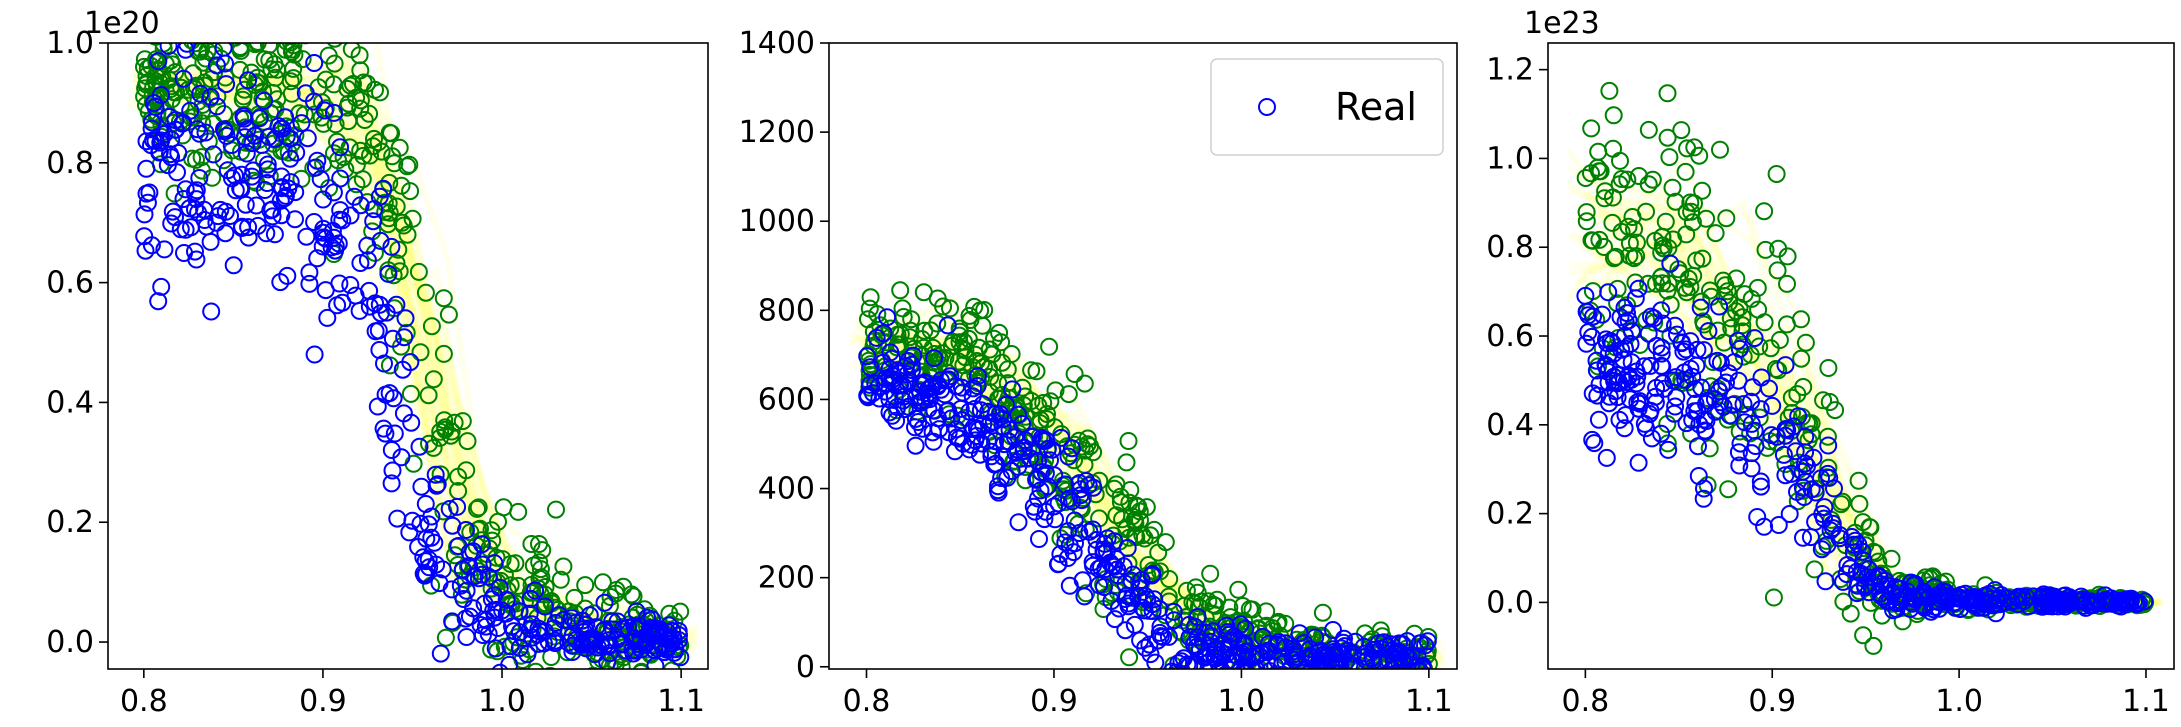 The image size is (2181, 727). What do you see at coordinates (805, 667) in the screenshot?
I see `y-tick-label: 0` at bounding box center [805, 667].